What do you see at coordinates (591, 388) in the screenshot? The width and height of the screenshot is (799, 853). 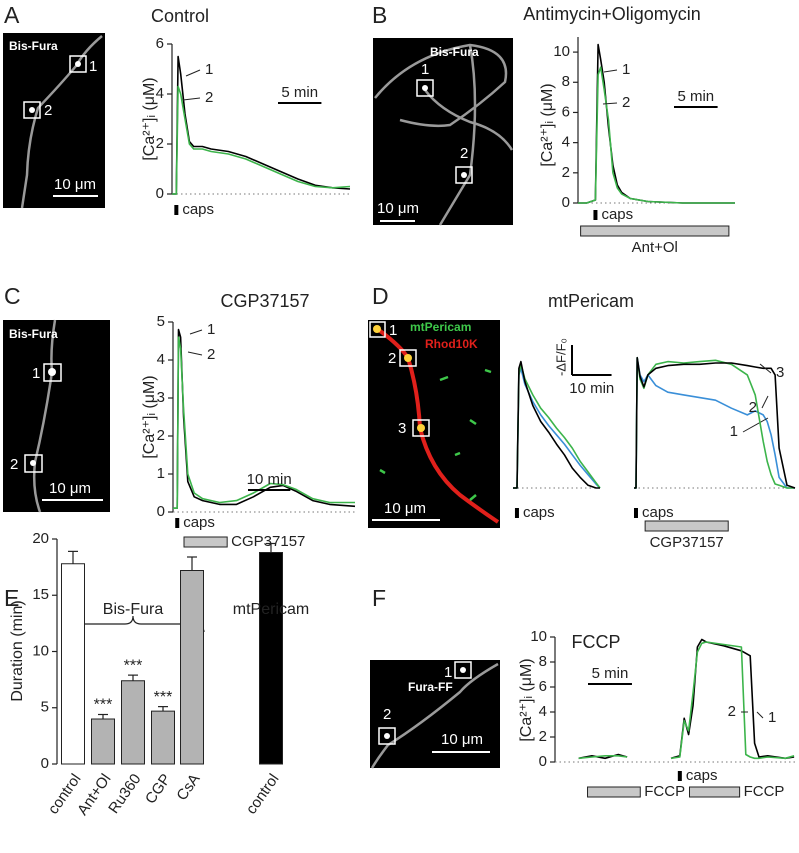 I see `scale-bar-label: 10 min` at bounding box center [591, 388].